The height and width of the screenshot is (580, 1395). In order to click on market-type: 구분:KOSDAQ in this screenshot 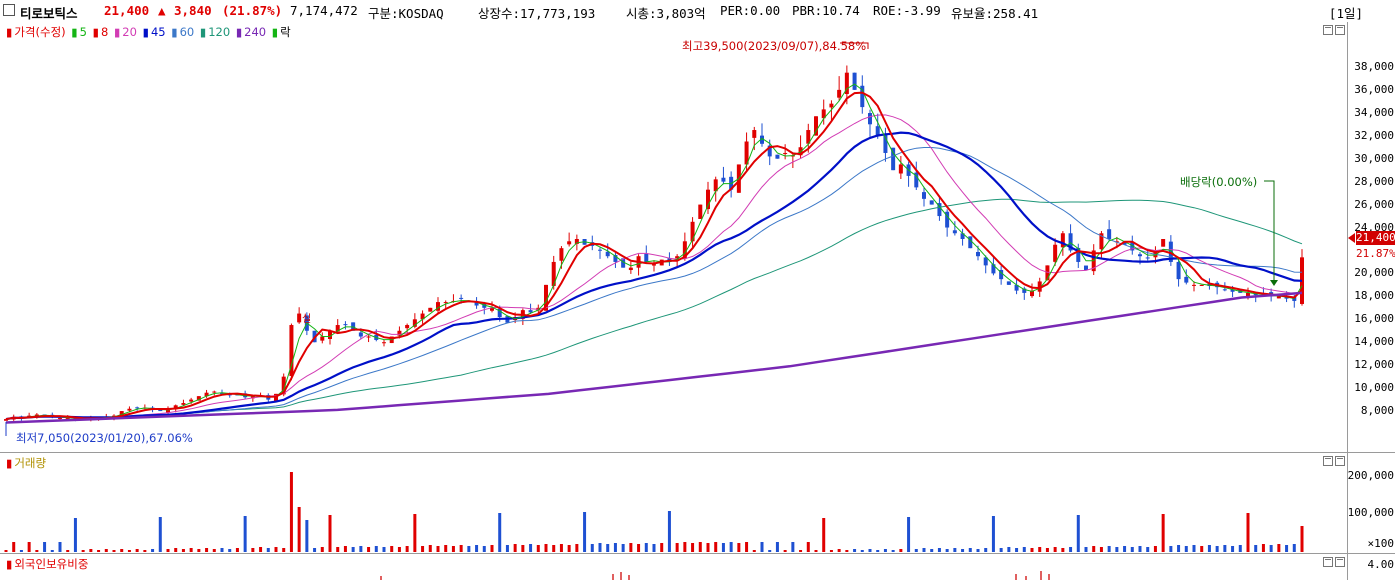, I will do `click(406, 13)`.